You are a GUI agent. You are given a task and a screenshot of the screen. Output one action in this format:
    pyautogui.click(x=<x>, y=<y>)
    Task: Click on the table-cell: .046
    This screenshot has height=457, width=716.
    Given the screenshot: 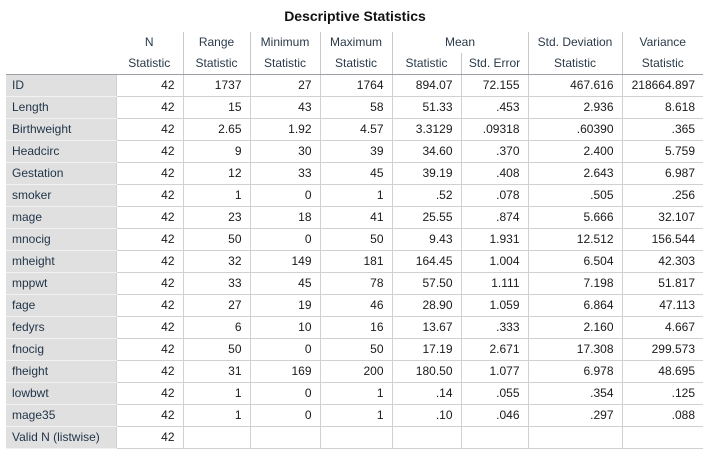 What is the action you would take?
    pyautogui.click(x=494, y=415)
    